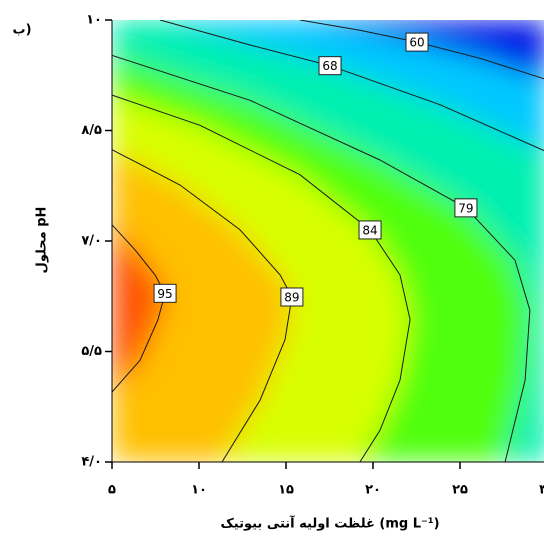  What do you see at coordinates (91, 241) in the screenshot?
I see `y-tick-label: ۷/۰` at bounding box center [91, 241].